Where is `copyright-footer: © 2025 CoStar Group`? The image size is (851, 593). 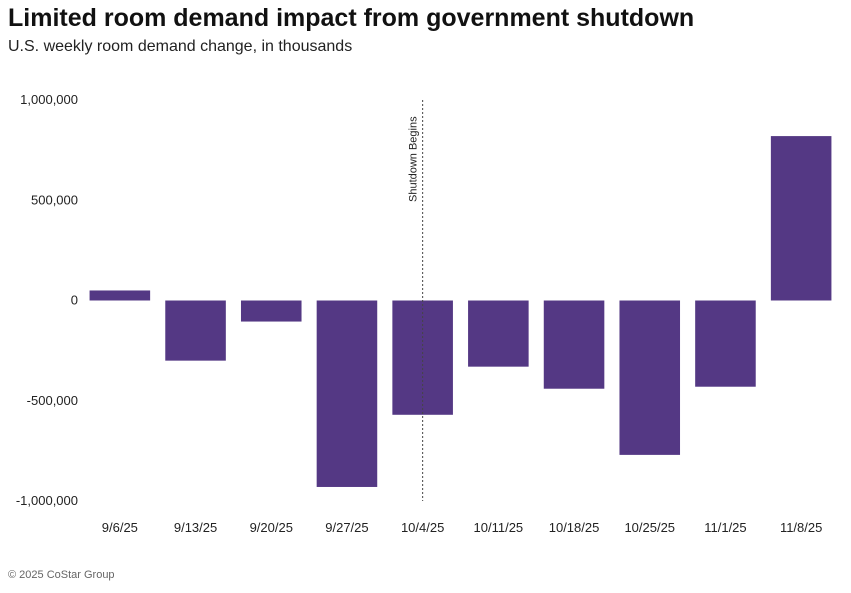 copyright-footer: © 2025 CoStar Group is located at coordinates (61, 575).